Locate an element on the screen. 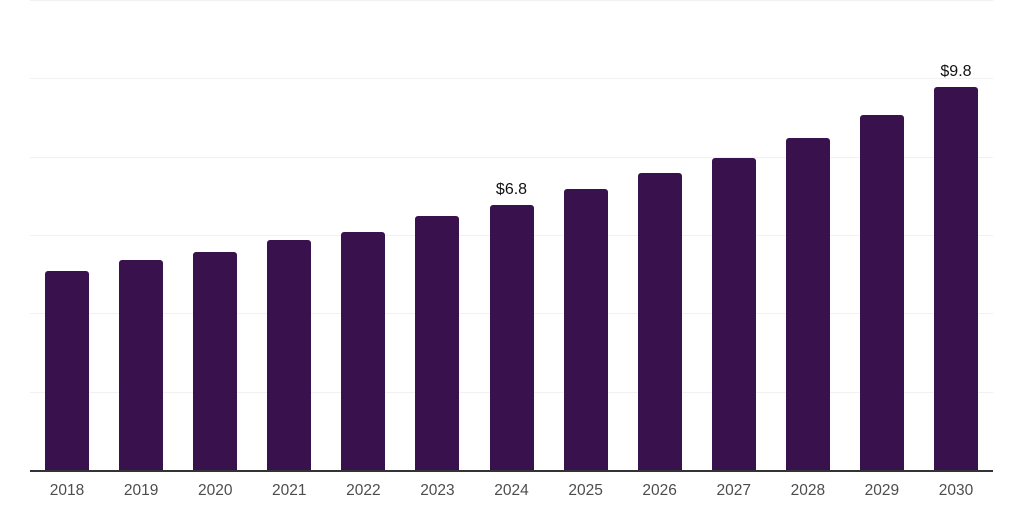  bar-2025 is located at coordinates (585, 330).